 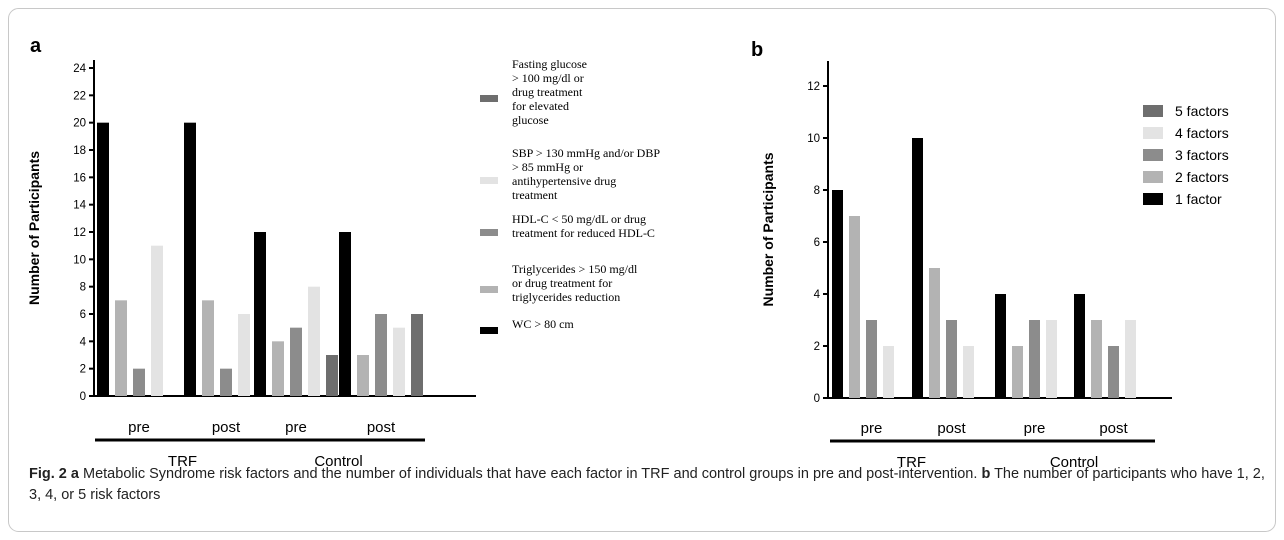 What do you see at coordinates (768, 229) in the screenshot?
I see `b-y-axis-label: Number of Participants` at bounding box center [768, 229].